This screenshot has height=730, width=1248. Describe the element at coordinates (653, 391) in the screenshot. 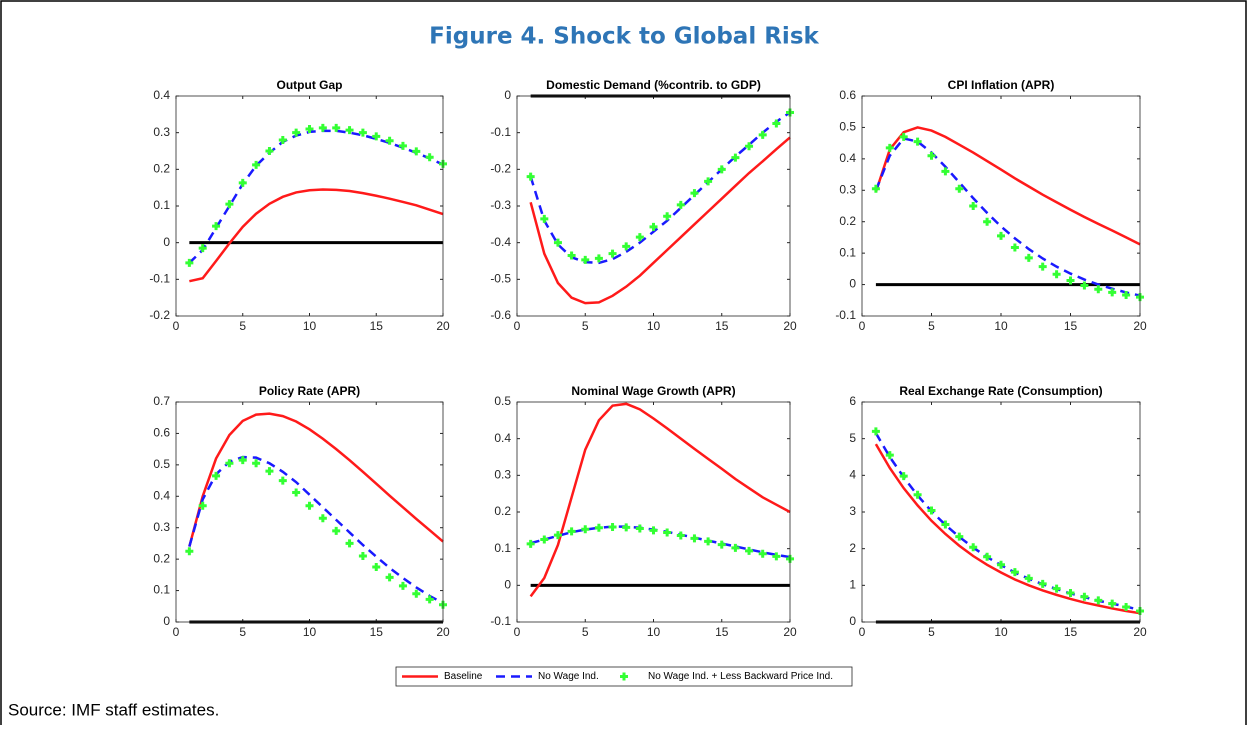

I see `panel-title: Nominal Wage Growth (APR)` at that location.